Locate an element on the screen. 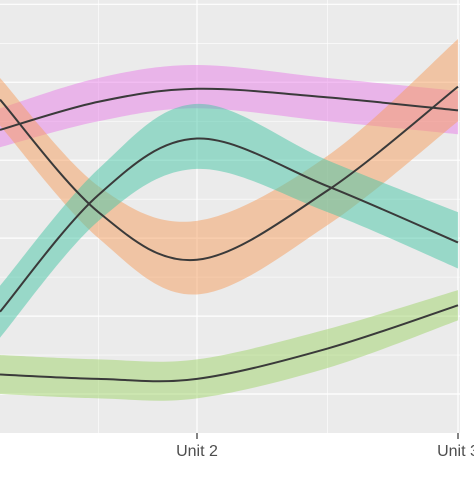 Image resolution: width=474 pixels, height=479 pixels. x-tick-label-unit-3: Unit 3 is located at coordinates (455, 451).